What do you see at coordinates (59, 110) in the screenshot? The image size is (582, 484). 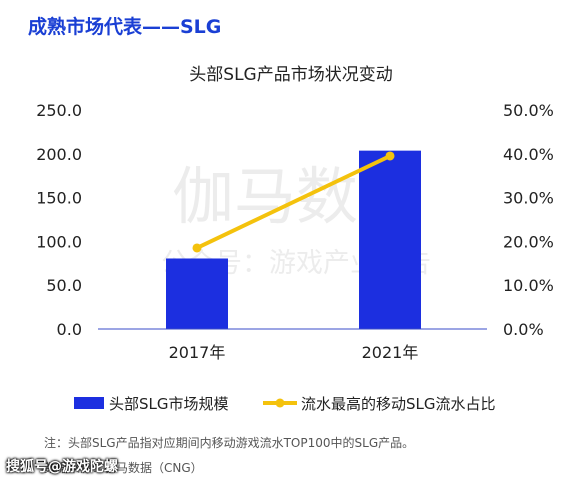 I see `left-tick-label: 250.0` at bounding box center [59, 110].